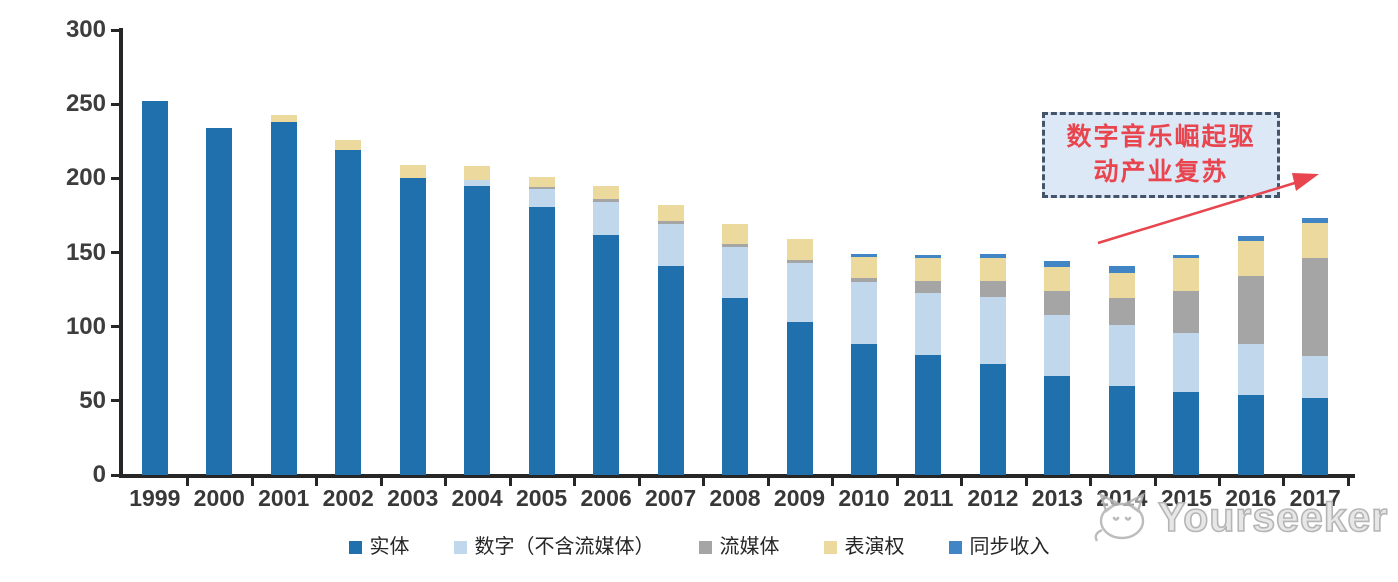 The width and height of the screenshot is (1398, 582). I want to click on y-axis-tick-label: 250, so click(85, 104).